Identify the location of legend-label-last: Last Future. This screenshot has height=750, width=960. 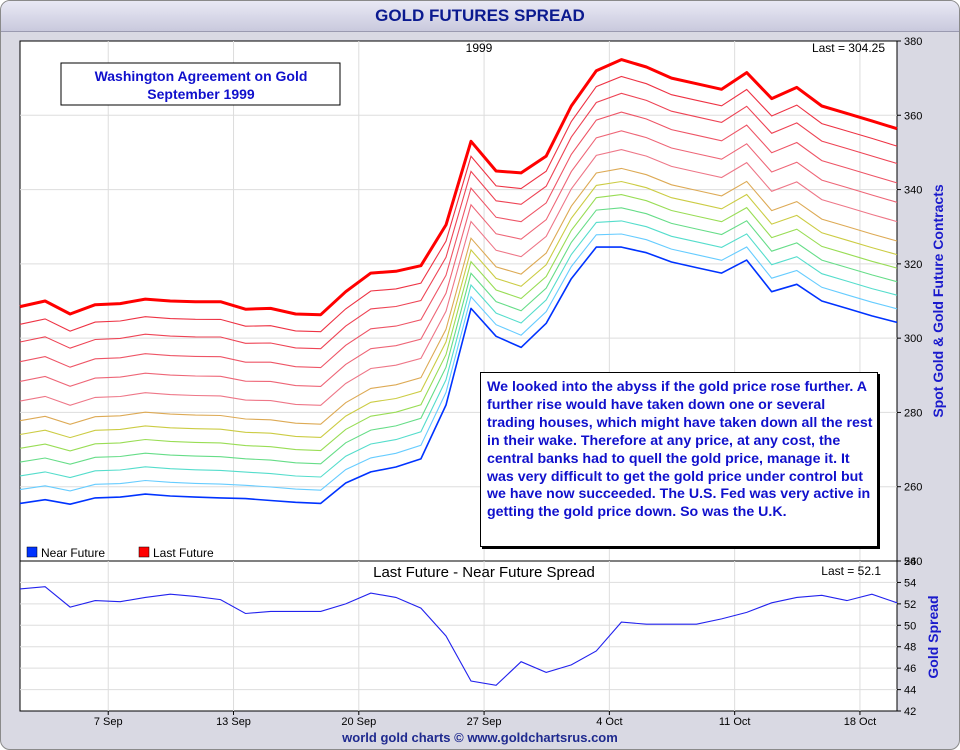
(183, 553).